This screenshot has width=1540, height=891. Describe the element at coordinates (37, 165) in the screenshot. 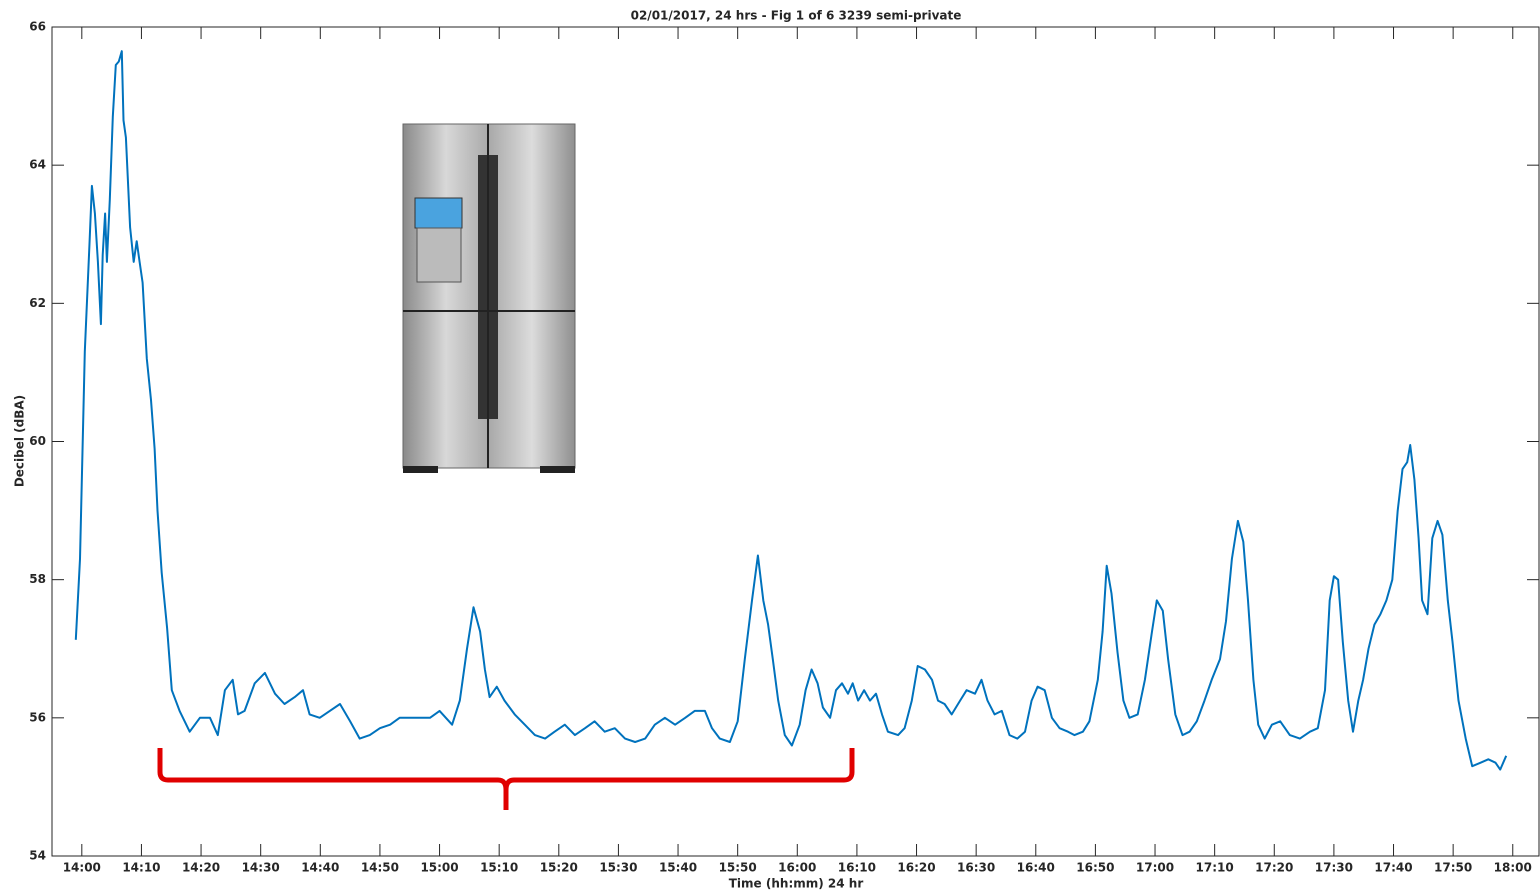

I see `y-tick-label: 64` at that location.